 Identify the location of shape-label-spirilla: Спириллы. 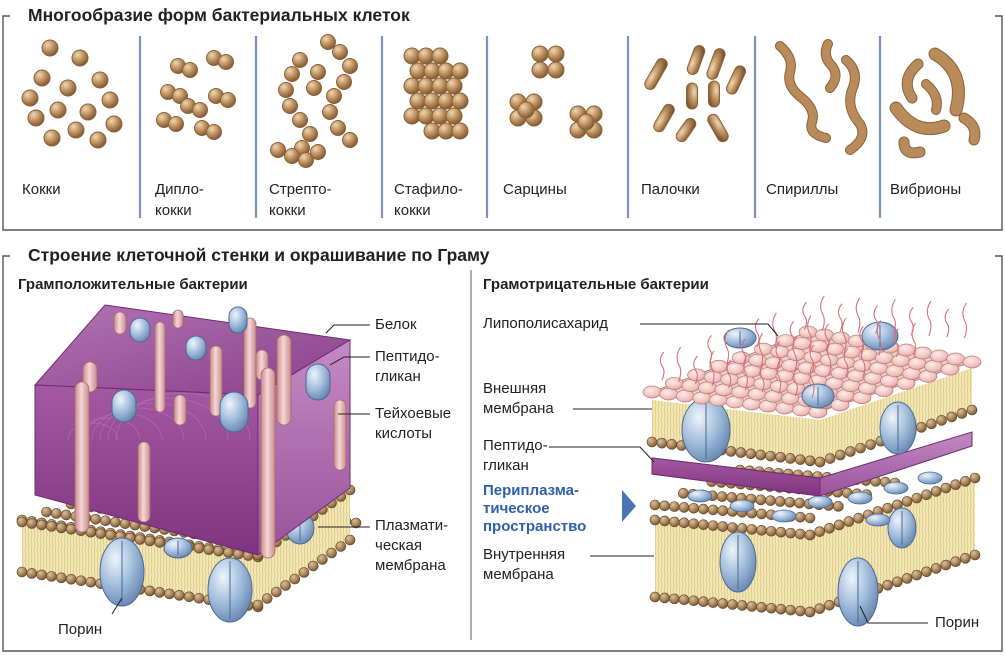
(802, 189).